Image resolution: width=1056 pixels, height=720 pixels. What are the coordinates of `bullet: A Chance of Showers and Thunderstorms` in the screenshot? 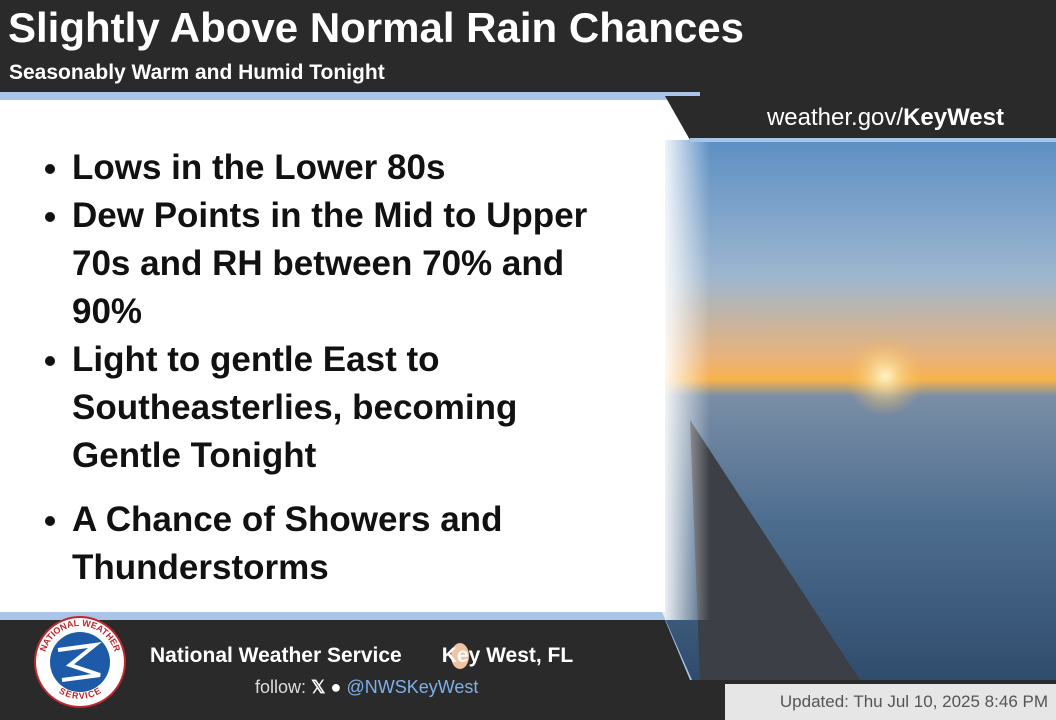 It's located at (342, 544).